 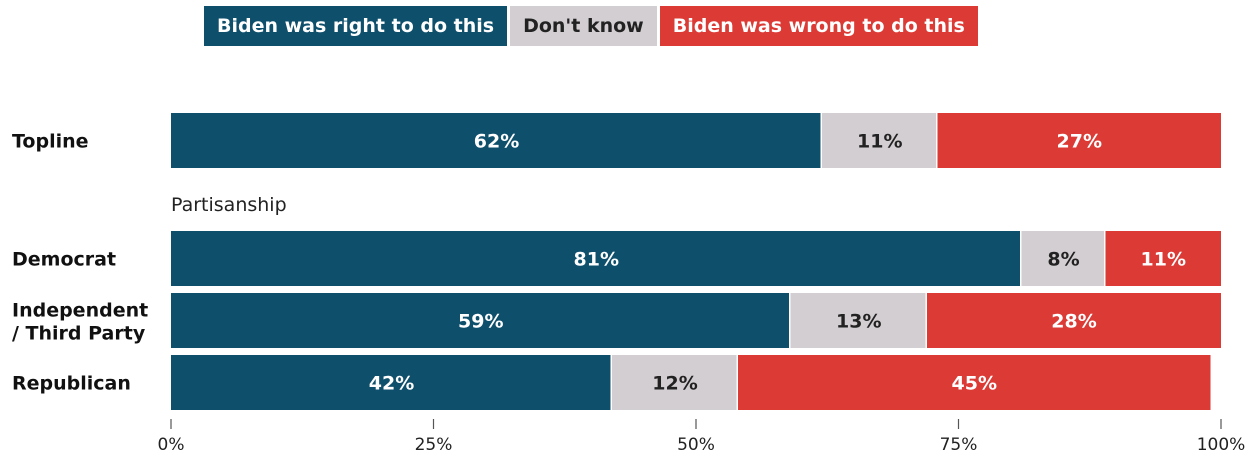 I want to click on data-label: 13%, so click(x=858, y=322).